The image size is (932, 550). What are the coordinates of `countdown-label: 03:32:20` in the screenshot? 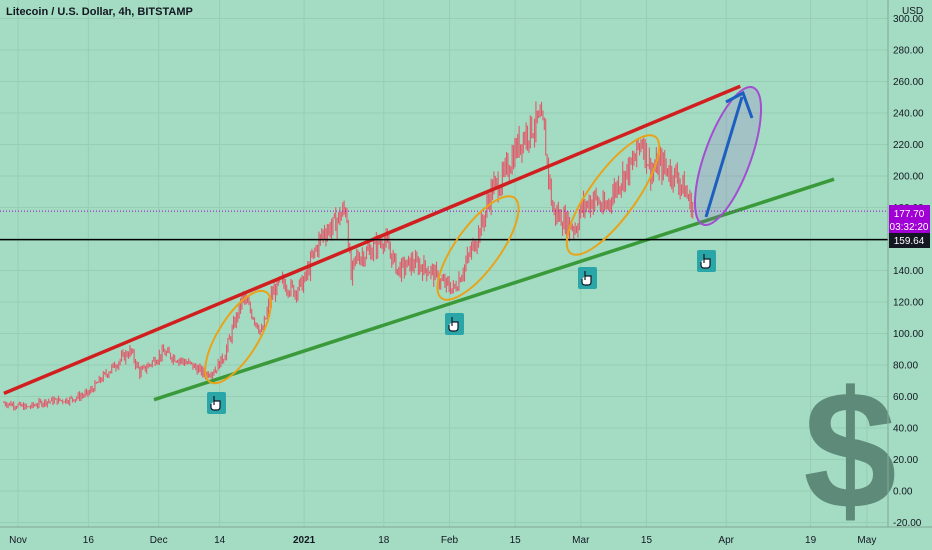 It's located at (909, 227).